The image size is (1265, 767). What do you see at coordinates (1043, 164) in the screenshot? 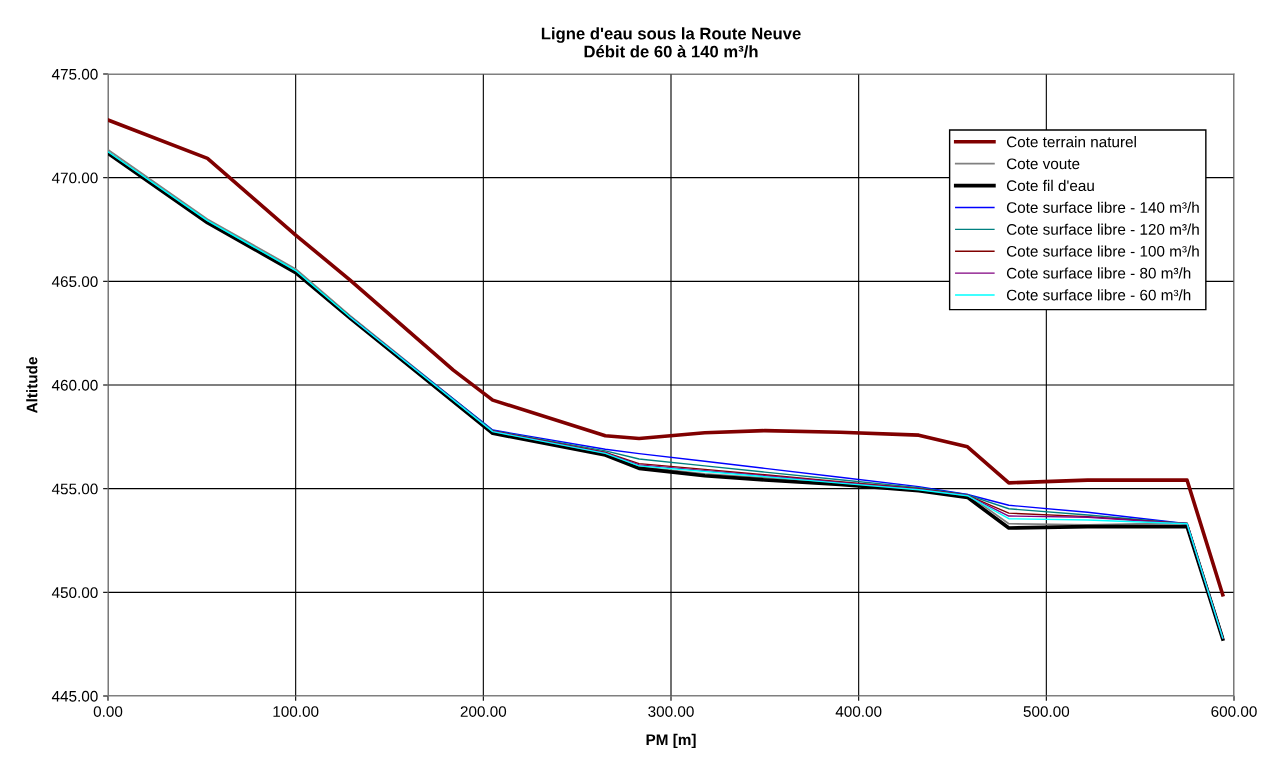
I see `legend-label: Cote voute` at bounding box center [1043, 164].